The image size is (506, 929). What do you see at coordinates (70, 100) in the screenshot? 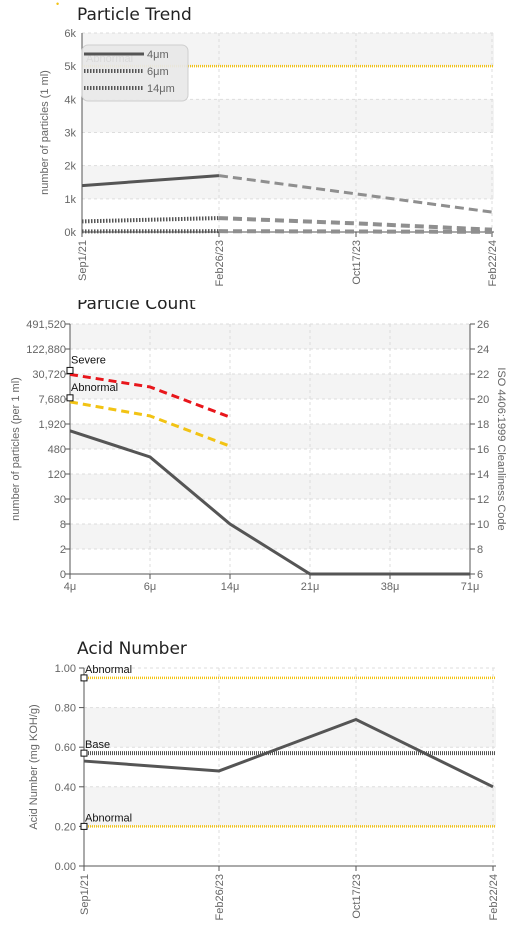
I see `y-tick-label: 4k` at bounding box center [70, 100].